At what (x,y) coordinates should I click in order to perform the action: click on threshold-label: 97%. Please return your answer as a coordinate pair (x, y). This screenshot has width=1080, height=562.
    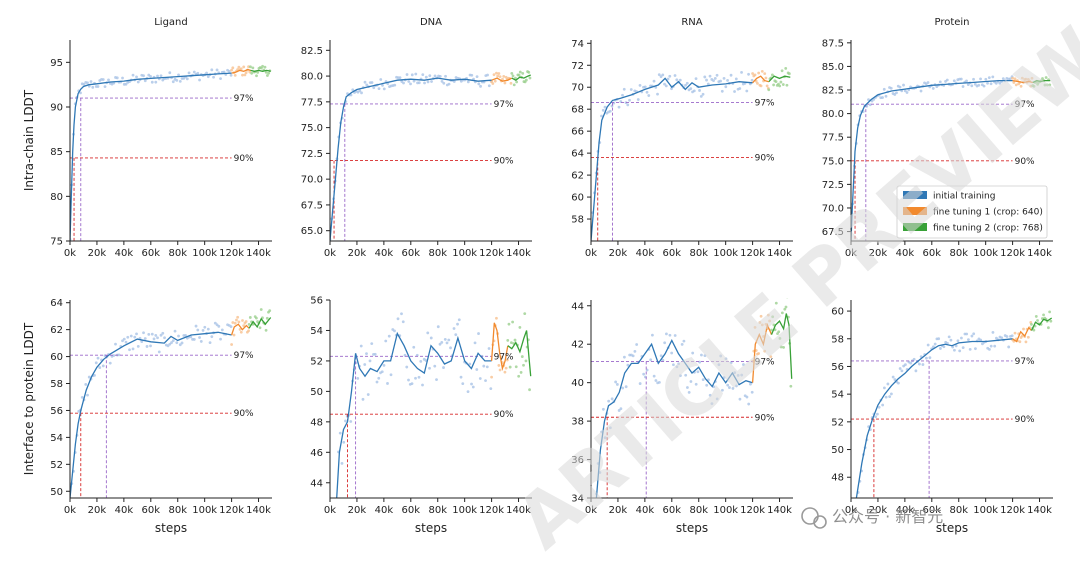
    Looking at the image, I should click on (504, 357).